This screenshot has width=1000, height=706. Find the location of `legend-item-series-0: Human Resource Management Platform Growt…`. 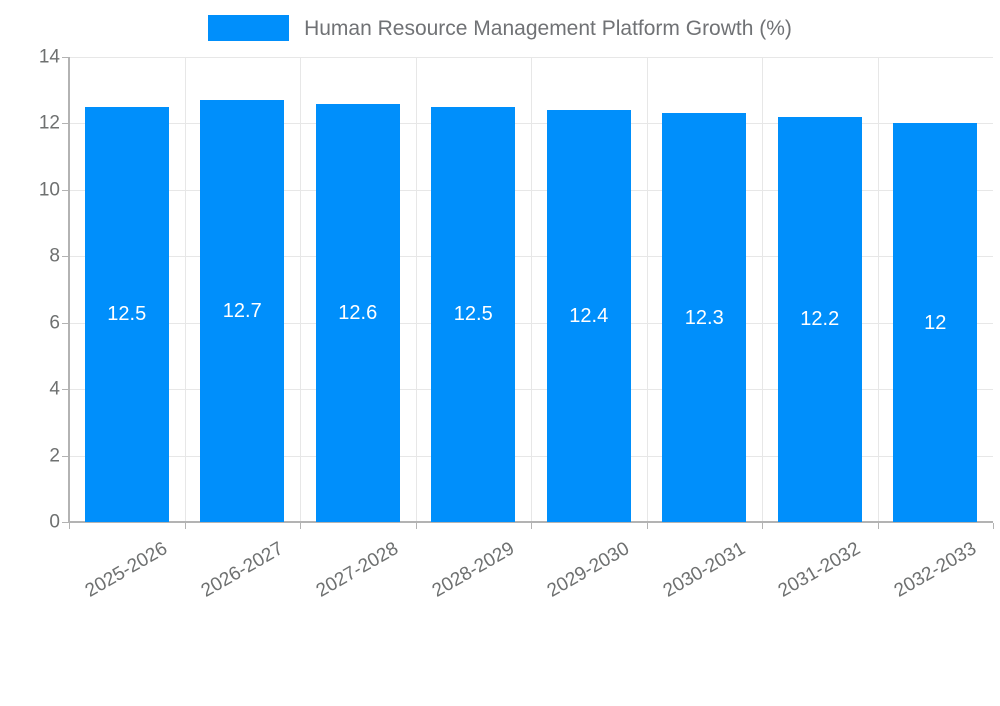

legend-item-series-0: Human Resource Management Platform Growt… is located at coordinates (500, 28).